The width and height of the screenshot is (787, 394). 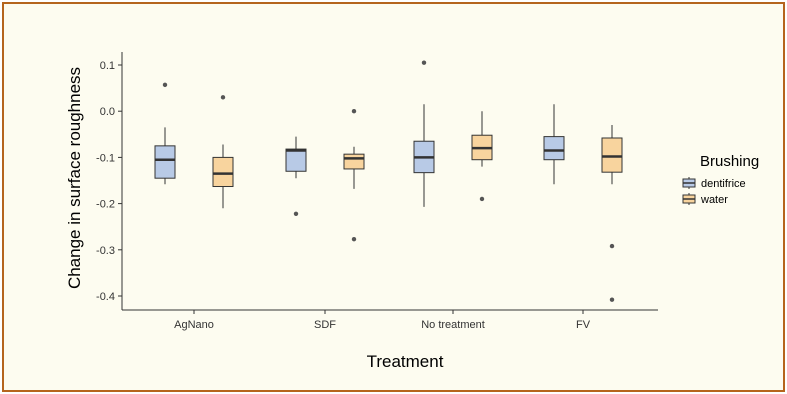 I want to click on legend: Brushing dentifrice water, so click(x=720, y=179).